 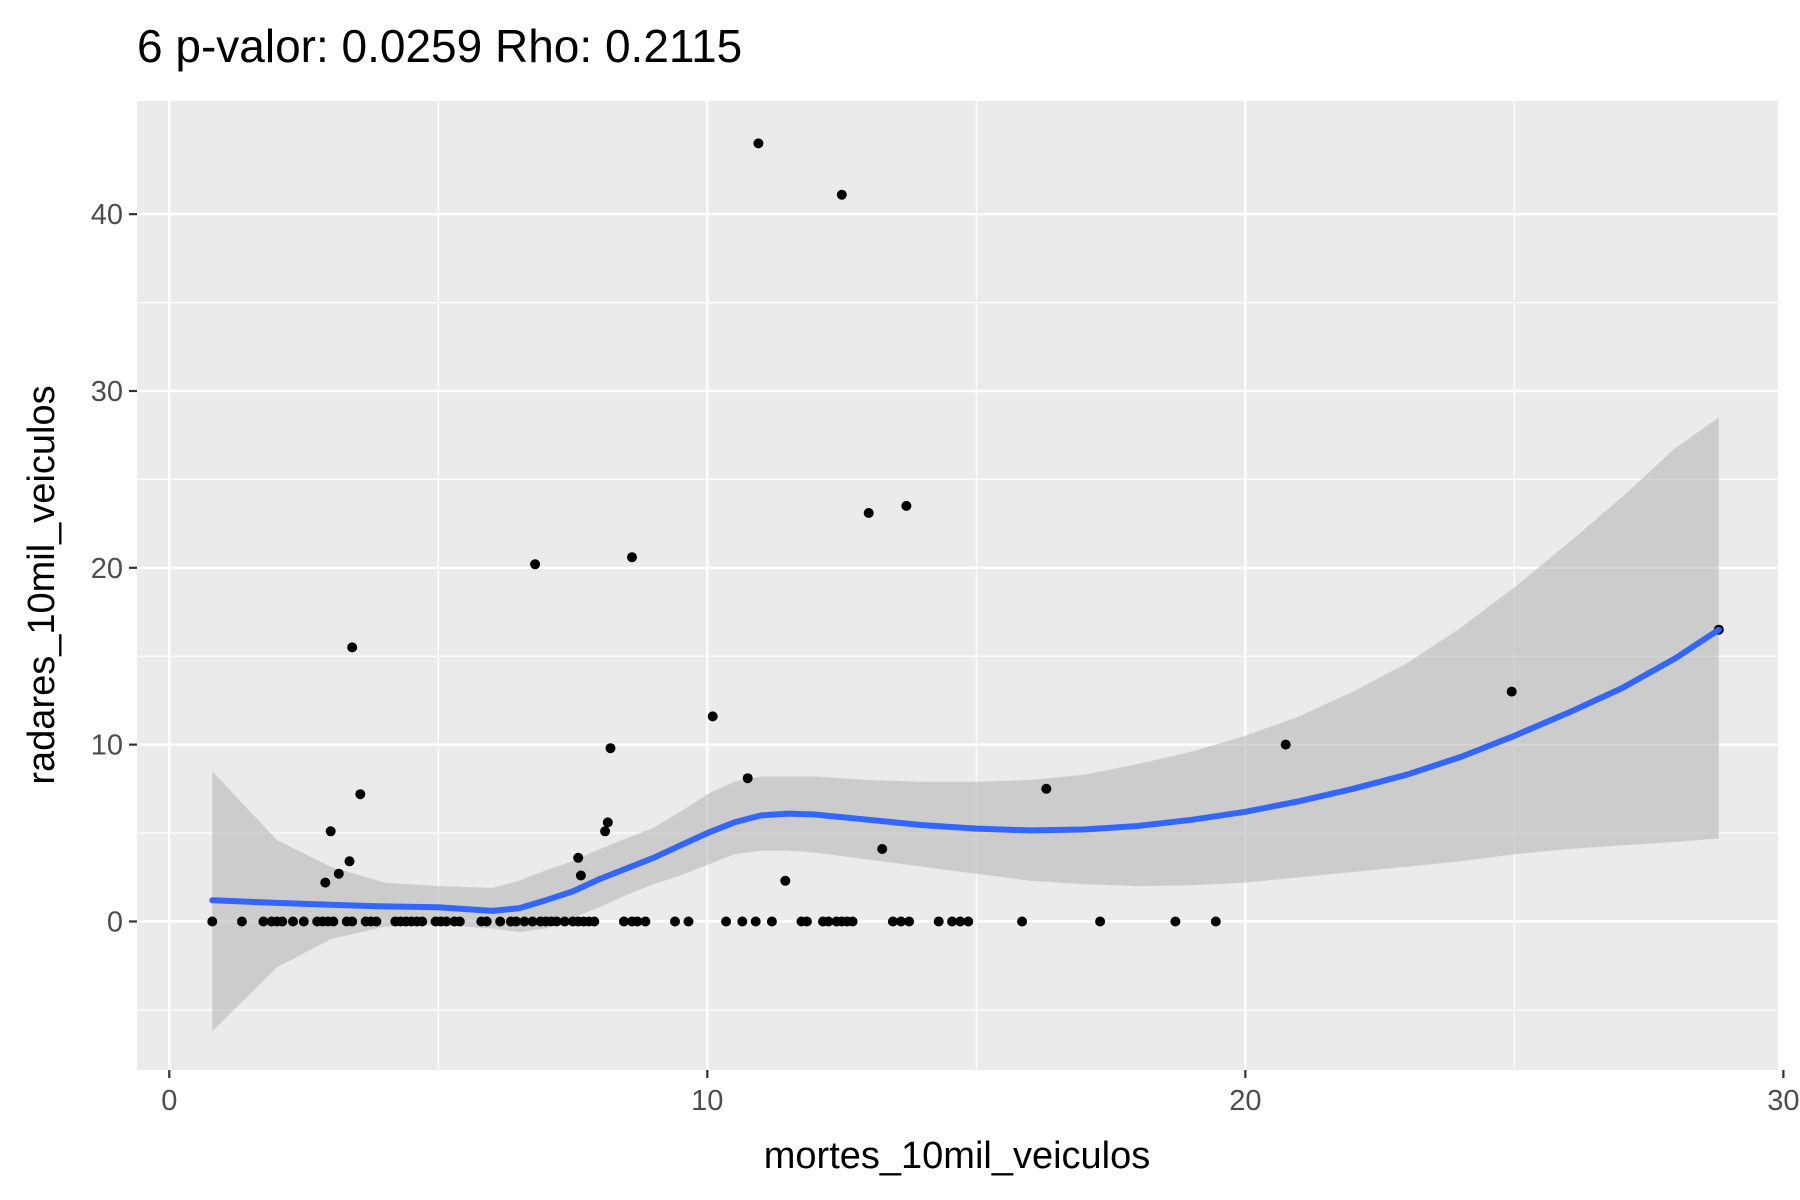 What do you see at coordinates (707, 1101) in the screenshot?
I see `x-tick-label: 10` at bounding box center [707, 1101].